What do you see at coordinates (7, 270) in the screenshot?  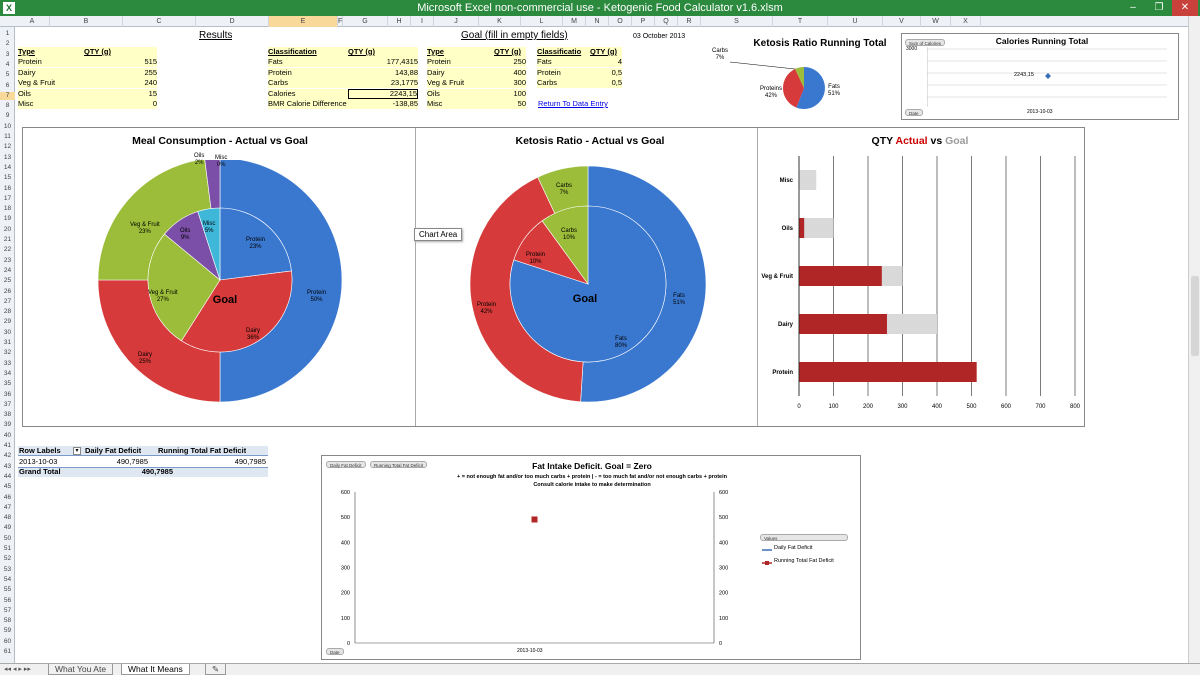 I see `row-header: 24` at bounding box center [7, 270].